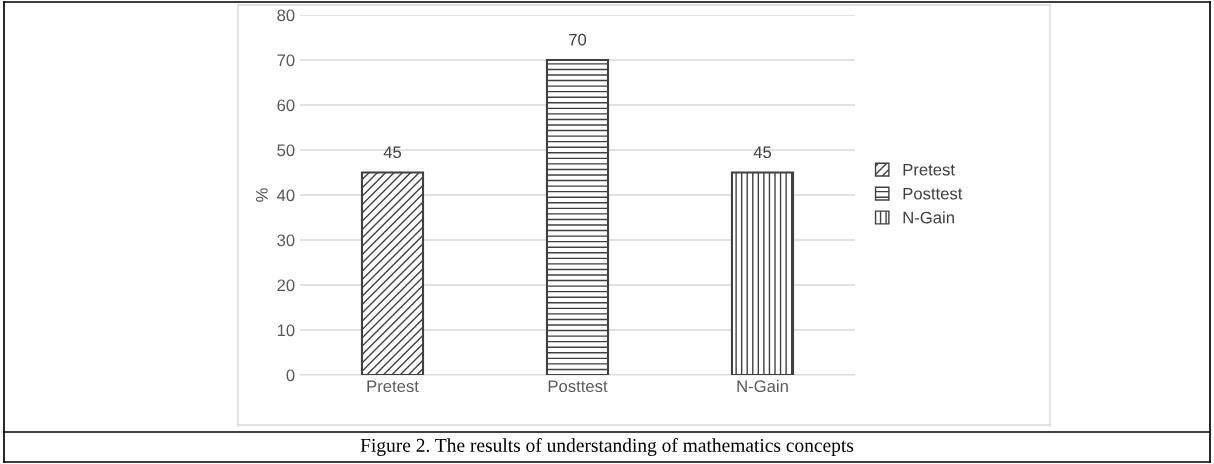 Image resolution: width=1214 pixels, height=464 pixels. What do you see at coordinates (286, 285) in the screenshot?
I see `y-tick-label: 20` at bounding box center [286, 285].